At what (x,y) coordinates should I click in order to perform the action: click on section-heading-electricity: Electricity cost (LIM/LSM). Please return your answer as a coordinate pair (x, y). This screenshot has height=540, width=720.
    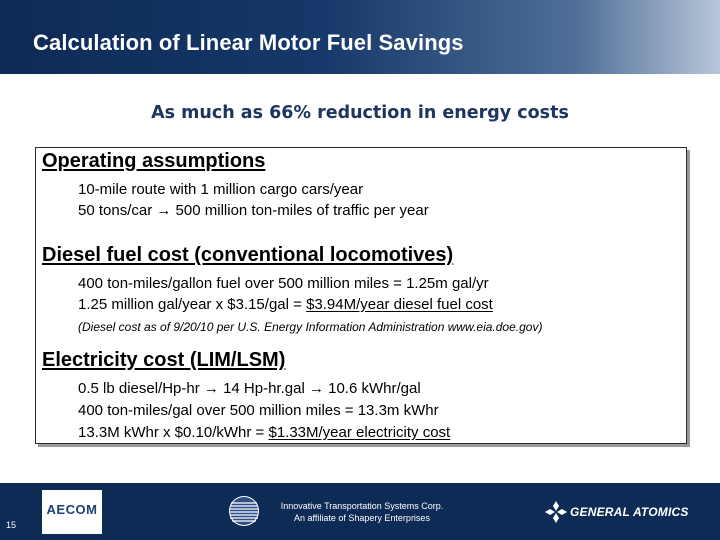
    Looking at the image, I should click on (164, 360).